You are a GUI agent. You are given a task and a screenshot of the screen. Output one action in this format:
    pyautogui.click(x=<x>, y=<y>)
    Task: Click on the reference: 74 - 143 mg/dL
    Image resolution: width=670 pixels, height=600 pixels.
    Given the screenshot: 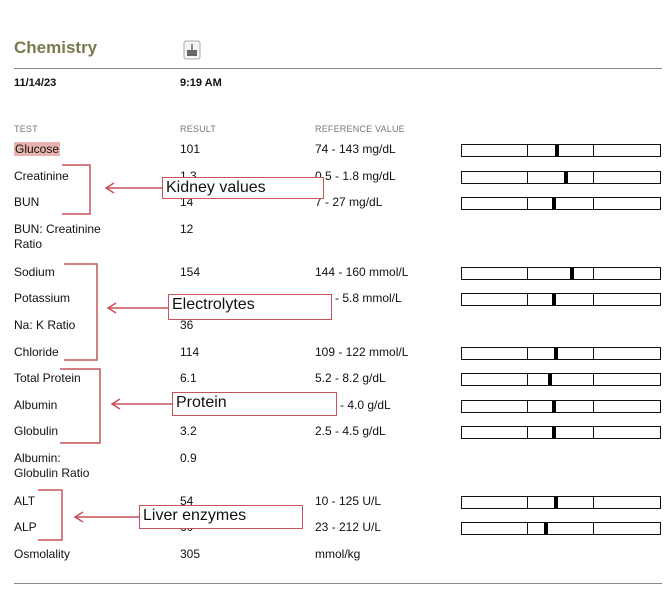 What is the action you would take?
    pyautogui.click(x=355, y=149)
    